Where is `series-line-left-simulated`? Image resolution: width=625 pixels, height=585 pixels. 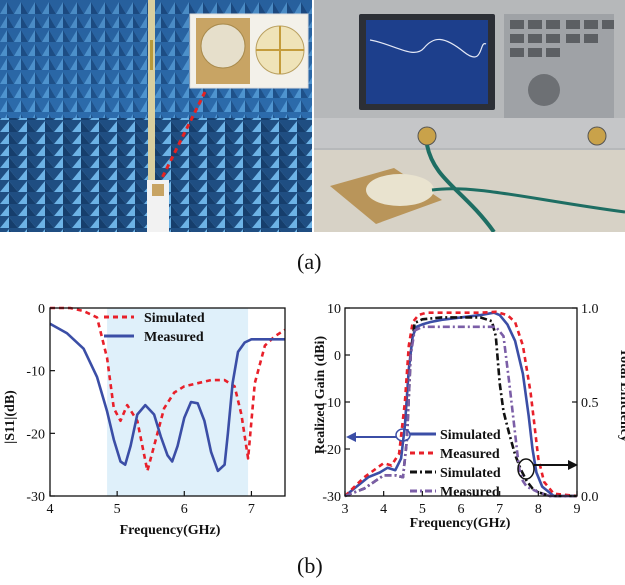 series-line-left-simulated is located at coordinates (460, 404).